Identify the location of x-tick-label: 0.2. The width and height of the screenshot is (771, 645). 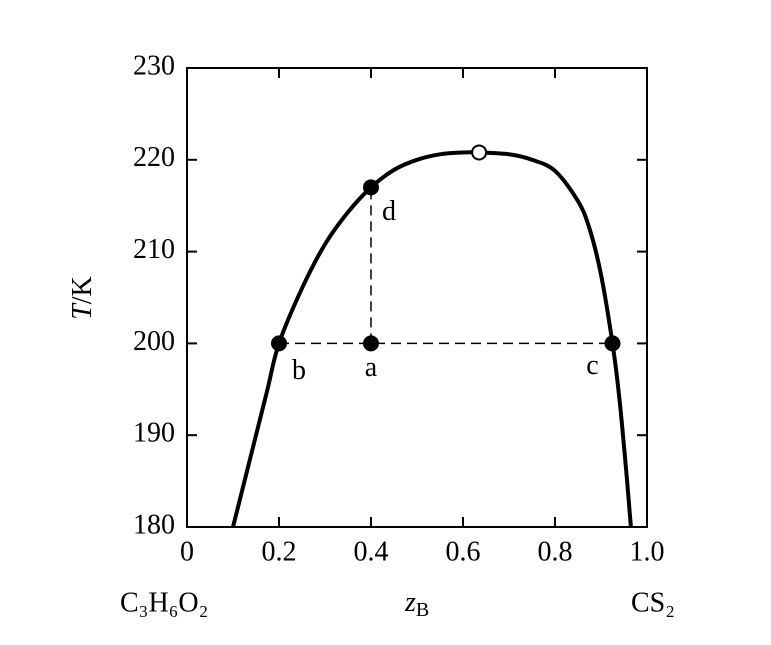
(279, 551).